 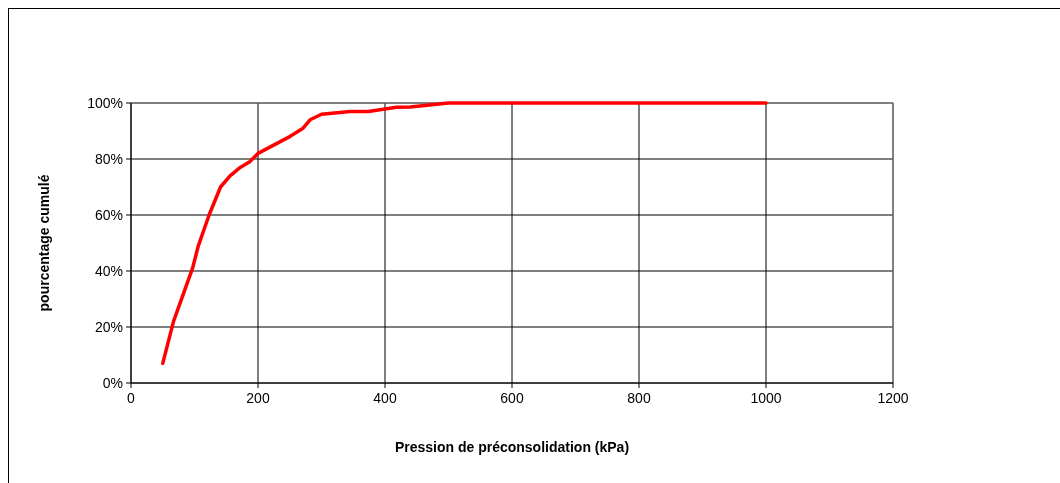 I want to click on y-tick-label: 60%, so click(x=108, y=215).